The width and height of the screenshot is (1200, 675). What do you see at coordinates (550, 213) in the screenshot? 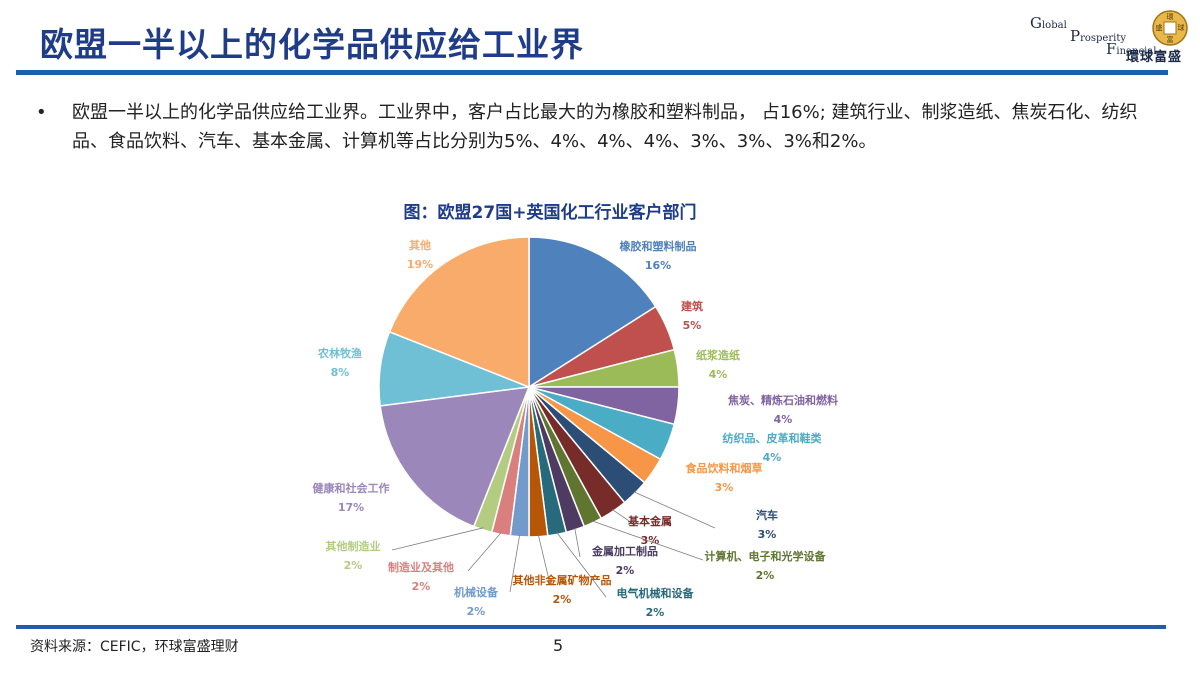
I see `chart-title: 图：欧盟27国+英国化工行业客户部门` at bounding box center [550, 213].